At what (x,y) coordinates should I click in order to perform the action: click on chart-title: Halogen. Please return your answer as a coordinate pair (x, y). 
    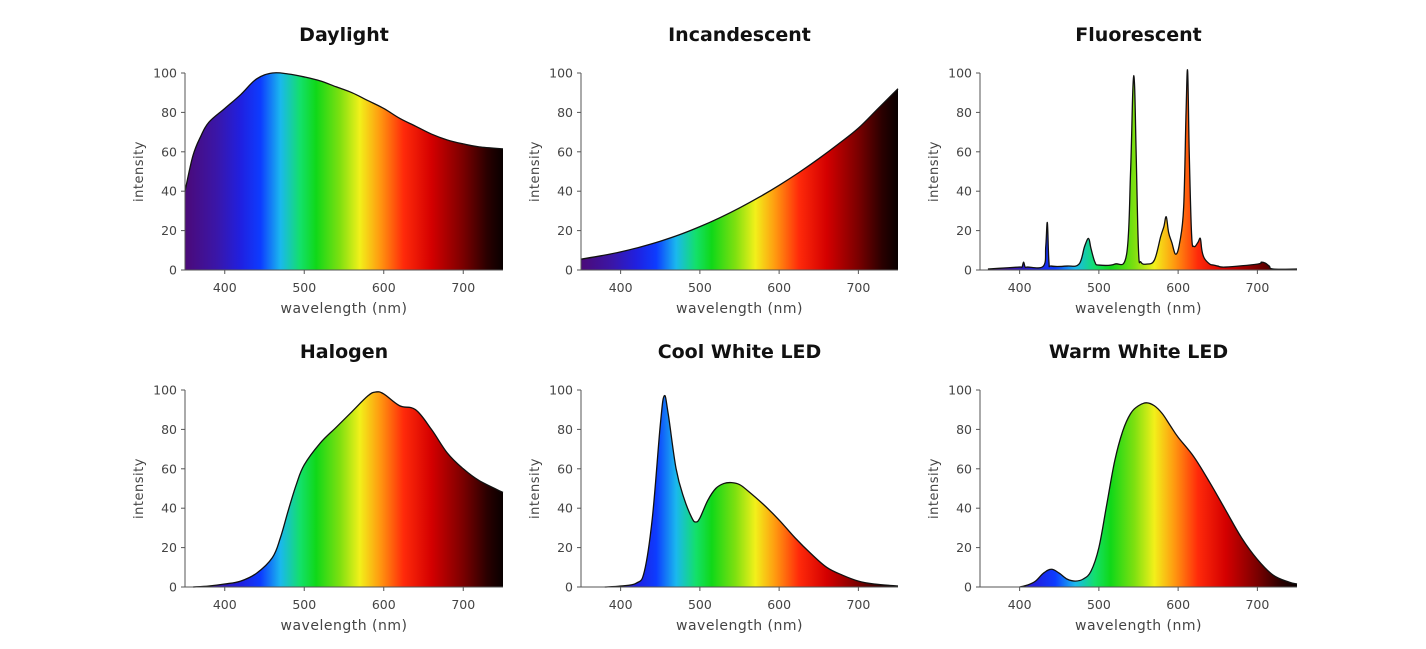
    Looking at the image, I should click on (344, 352).